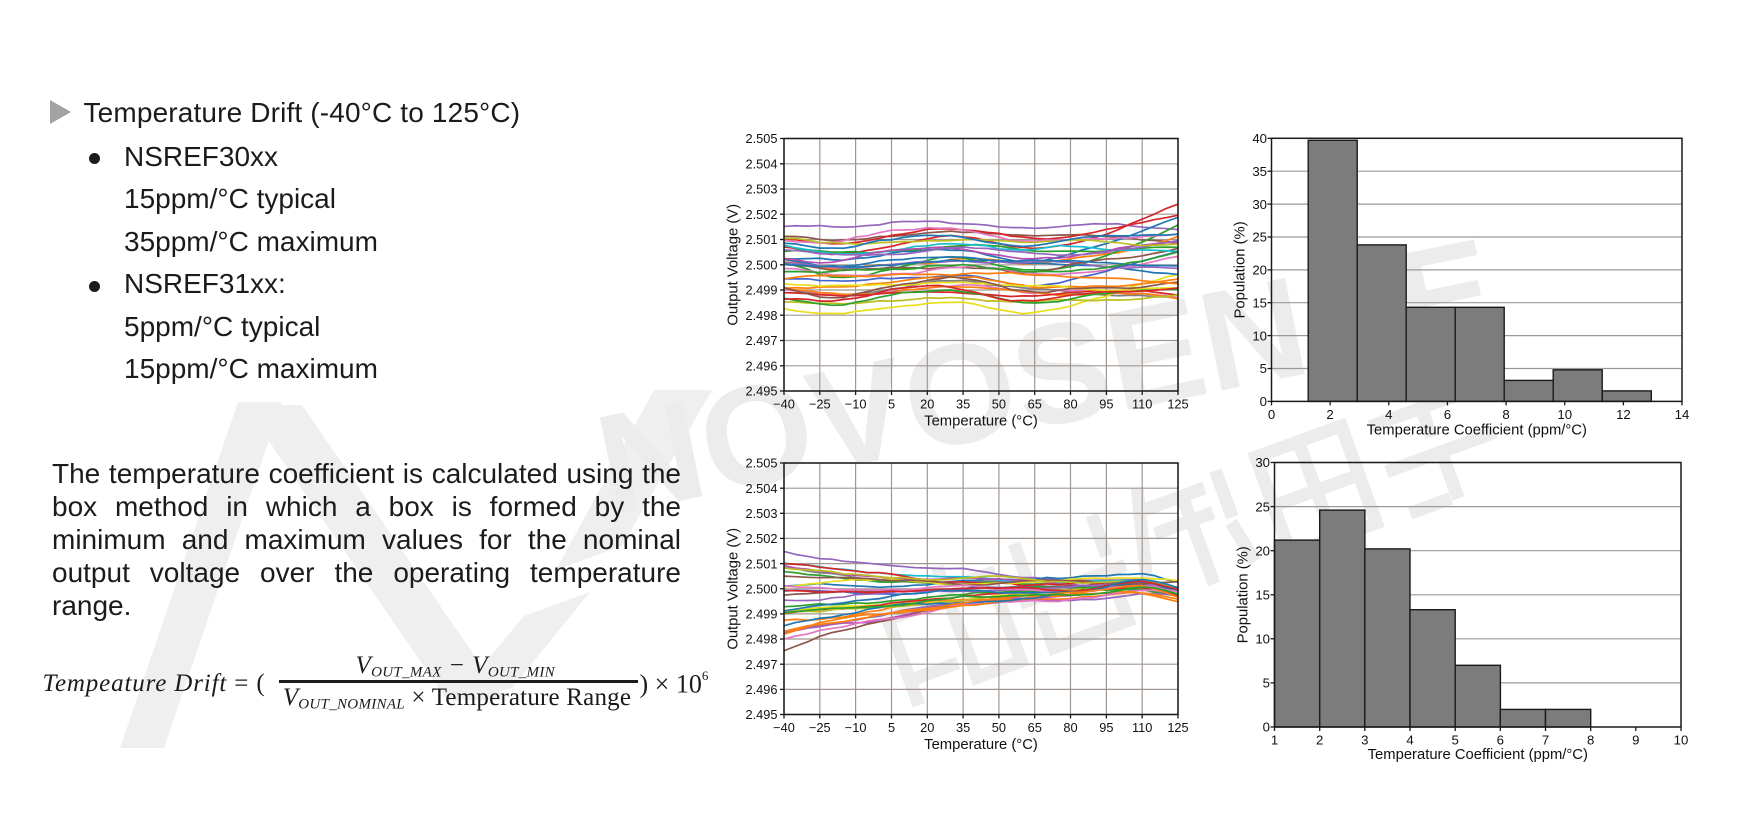  What do you see at coordinates (1635, 740) in the screenshot?
I see `svg-text: 9` at bounding box center [1635, 740].